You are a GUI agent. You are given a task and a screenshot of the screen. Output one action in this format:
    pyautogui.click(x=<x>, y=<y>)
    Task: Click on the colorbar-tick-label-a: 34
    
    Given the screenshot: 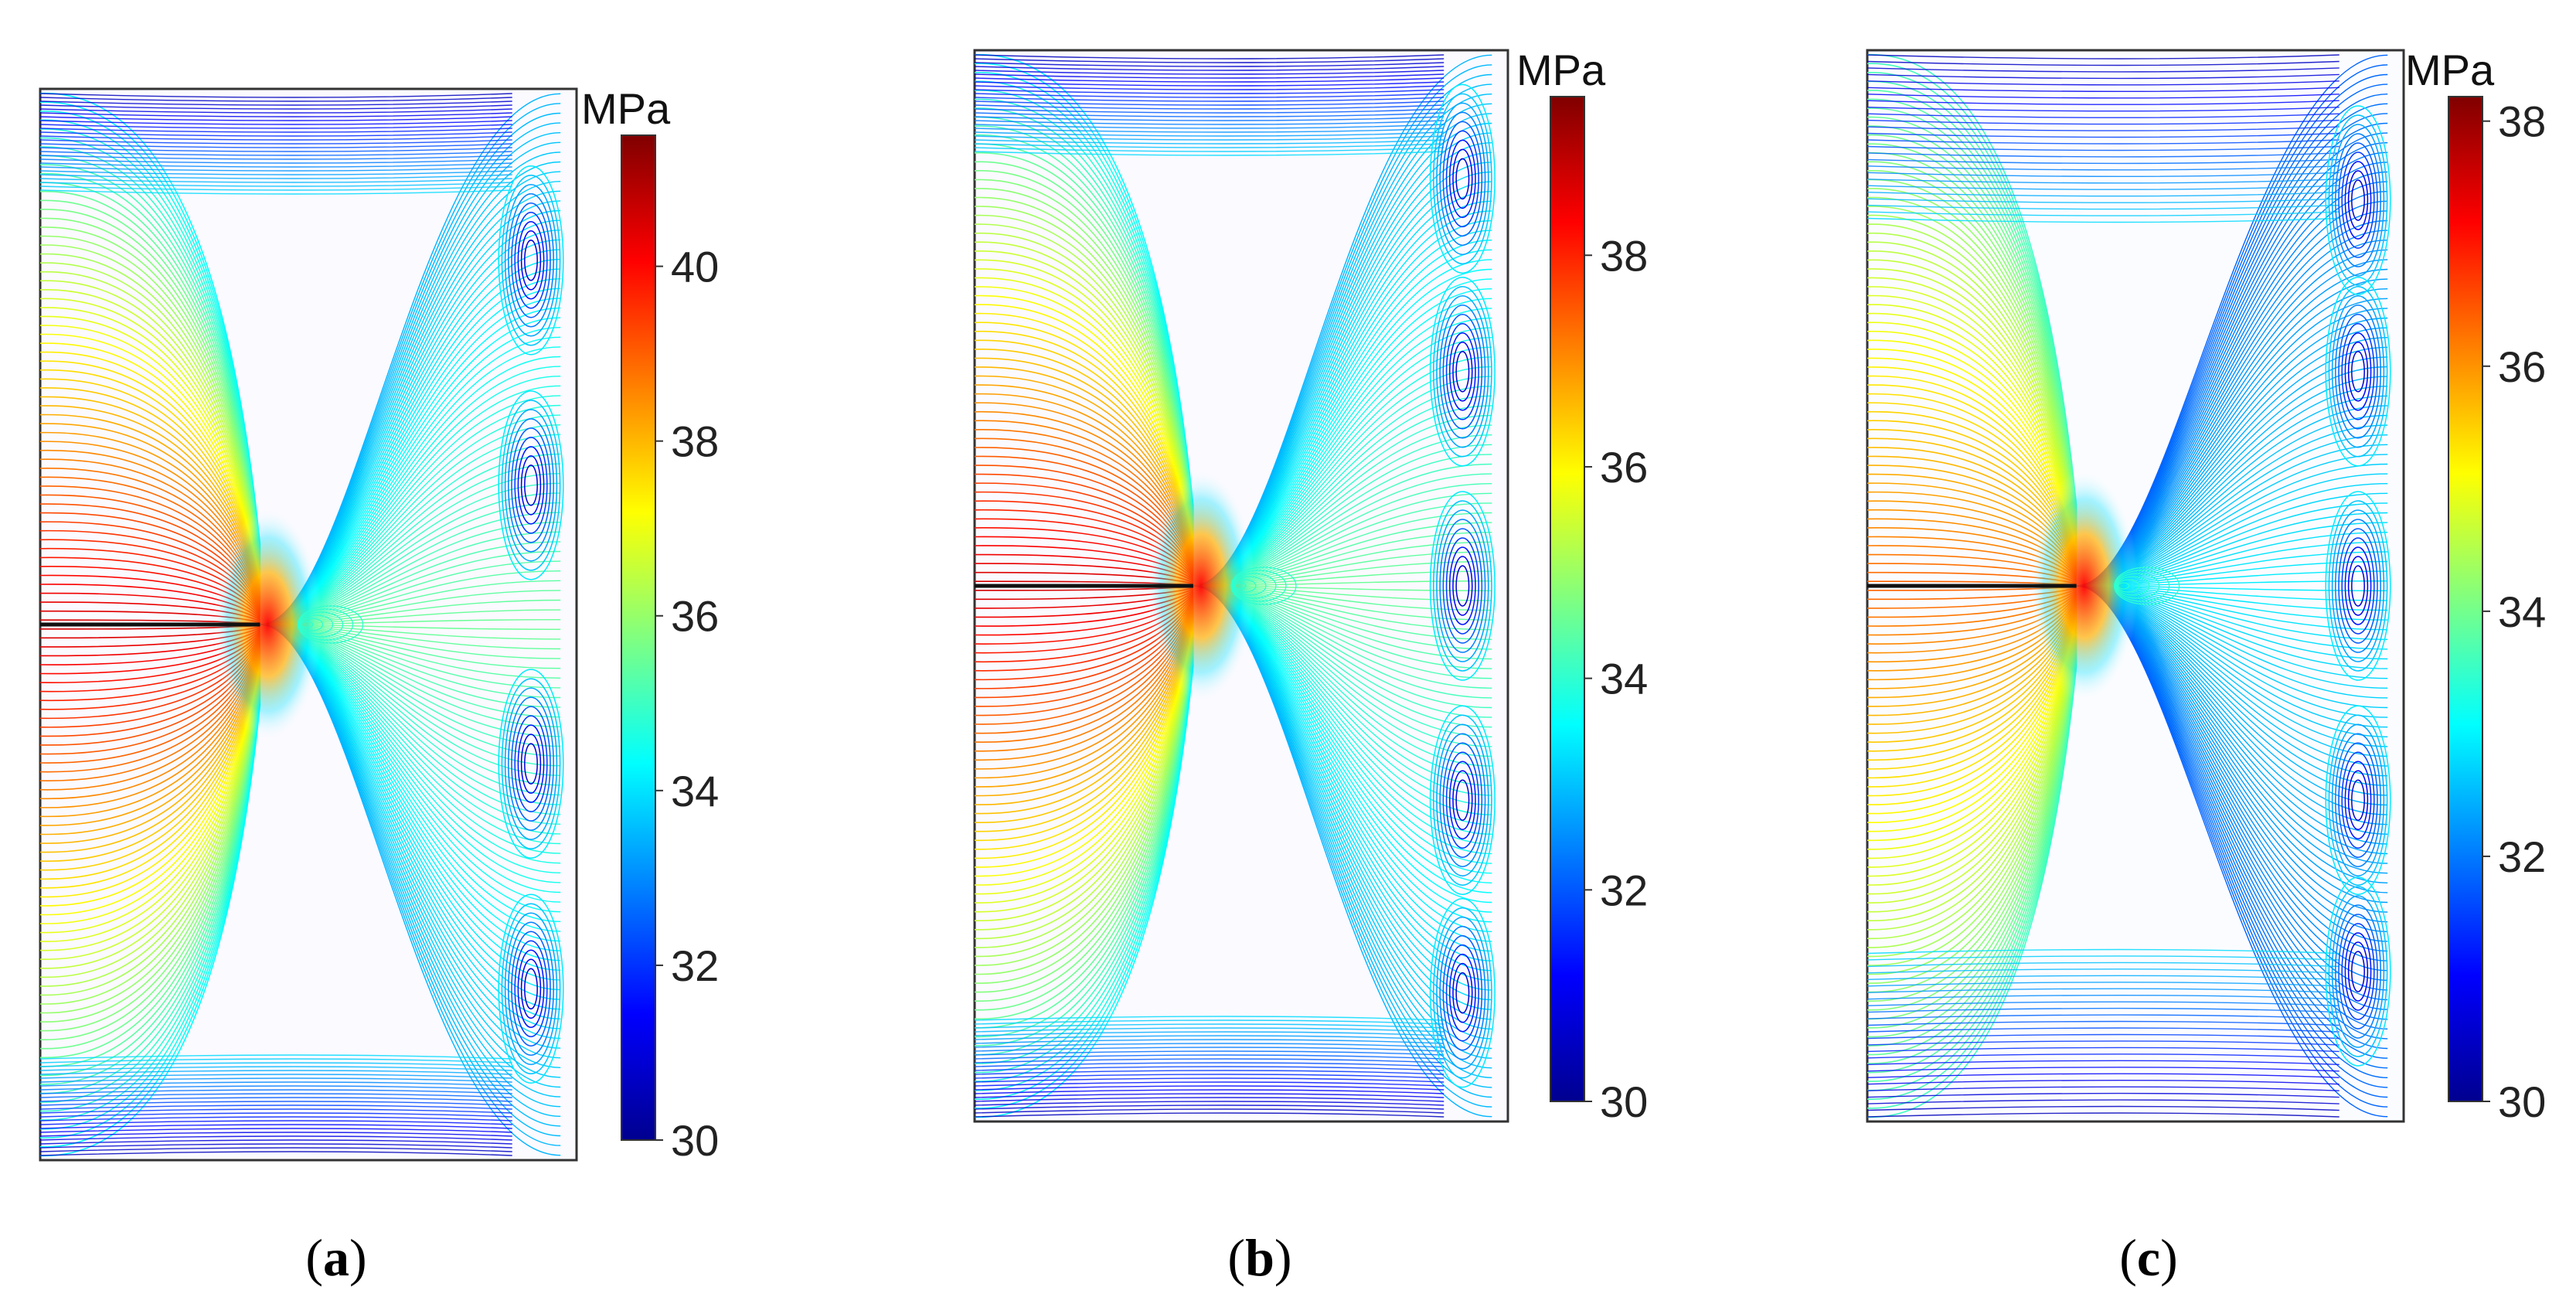 What is the action you would take?
    pyautogui.click(x=695, y=791)
    